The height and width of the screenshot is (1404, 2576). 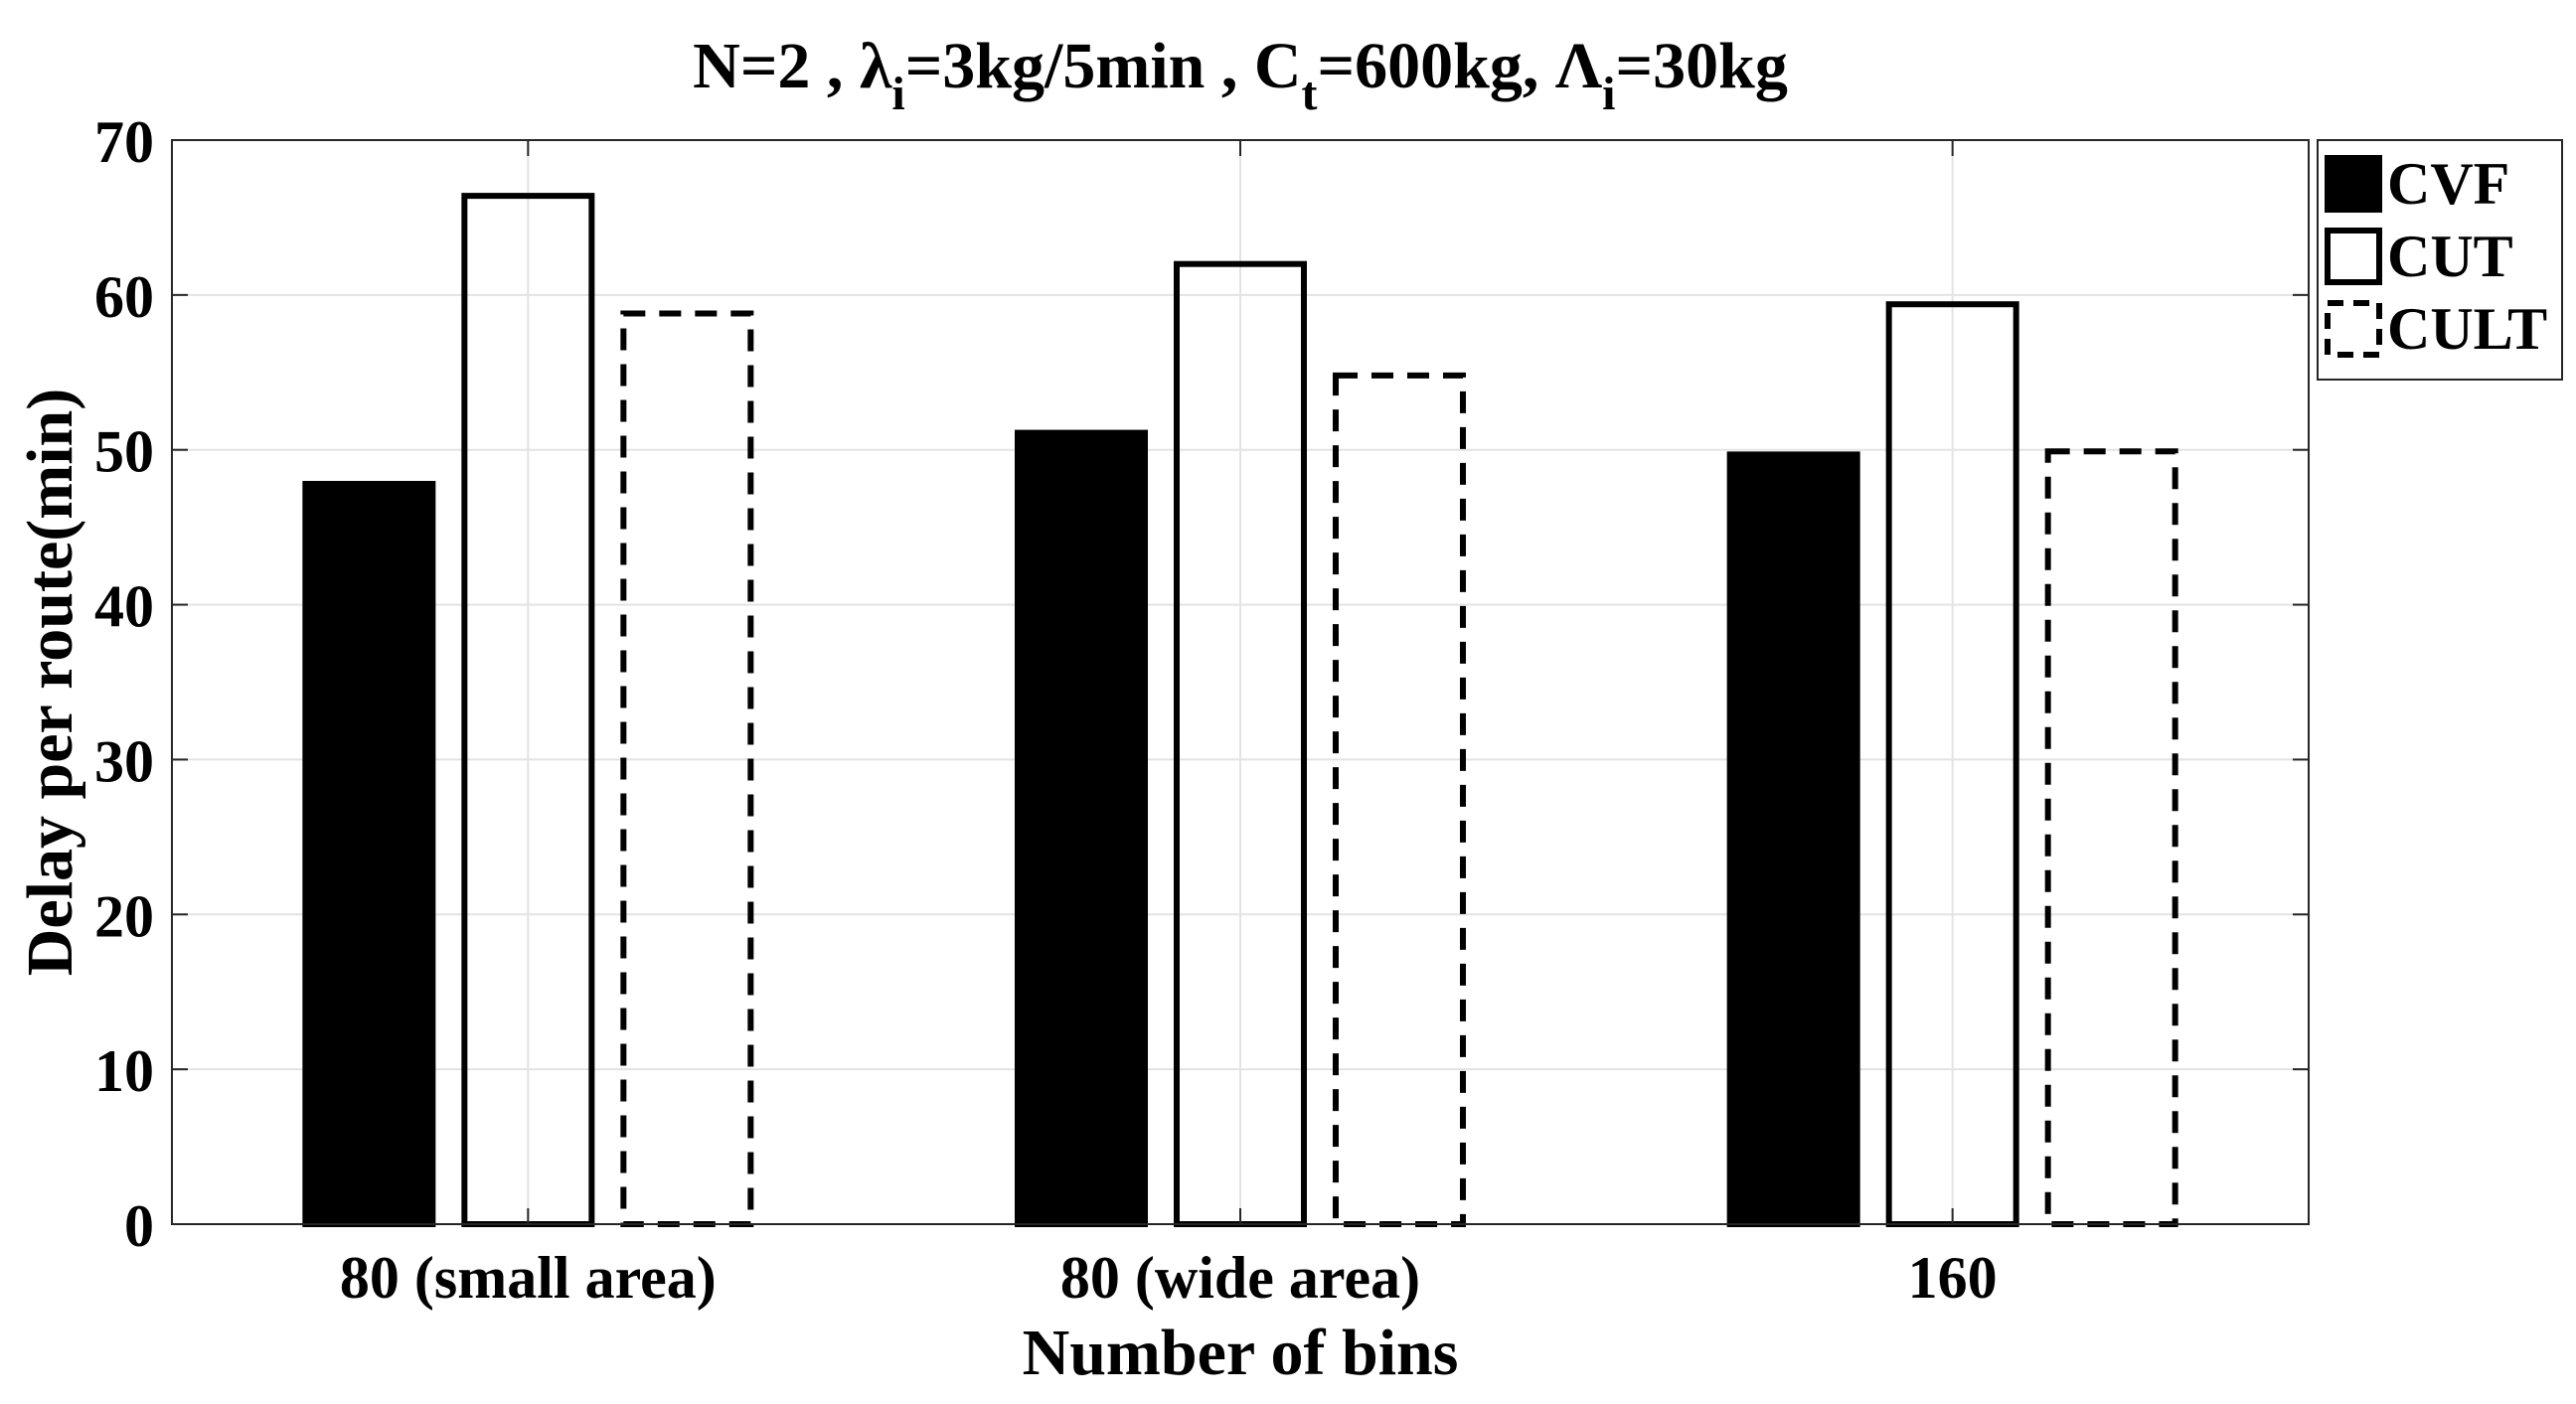 I want to click on x-tick-label: 160, so click(x=1953, y=1278).